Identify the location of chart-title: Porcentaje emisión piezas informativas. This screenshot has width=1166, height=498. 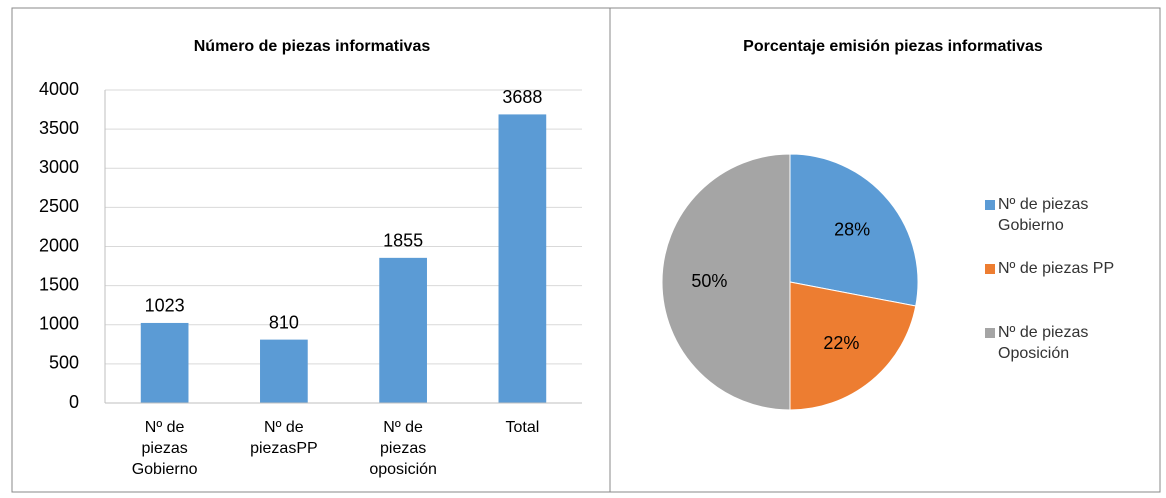
(893, 46).